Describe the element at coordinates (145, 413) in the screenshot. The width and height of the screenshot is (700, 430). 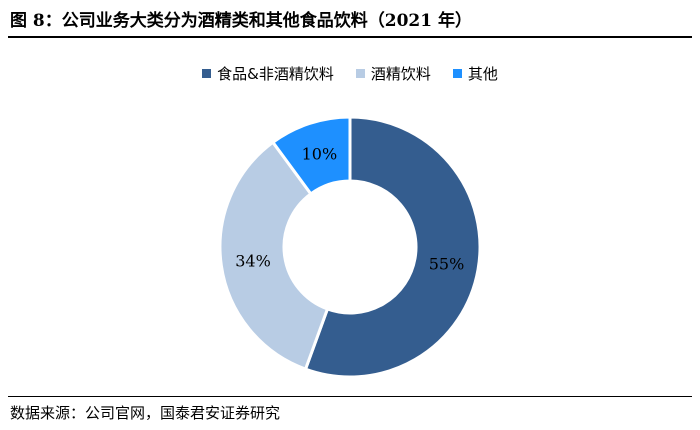
I see `source-note: 数据来源：公司官网，国泰君安证券研究` at that location.